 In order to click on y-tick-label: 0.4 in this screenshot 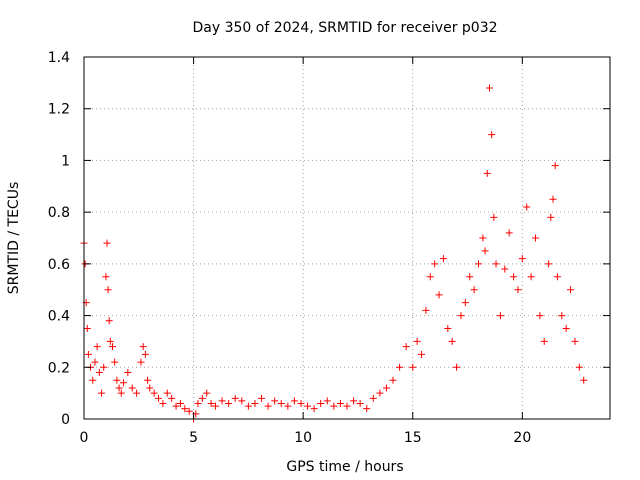, I will do `click(59, 317)`.